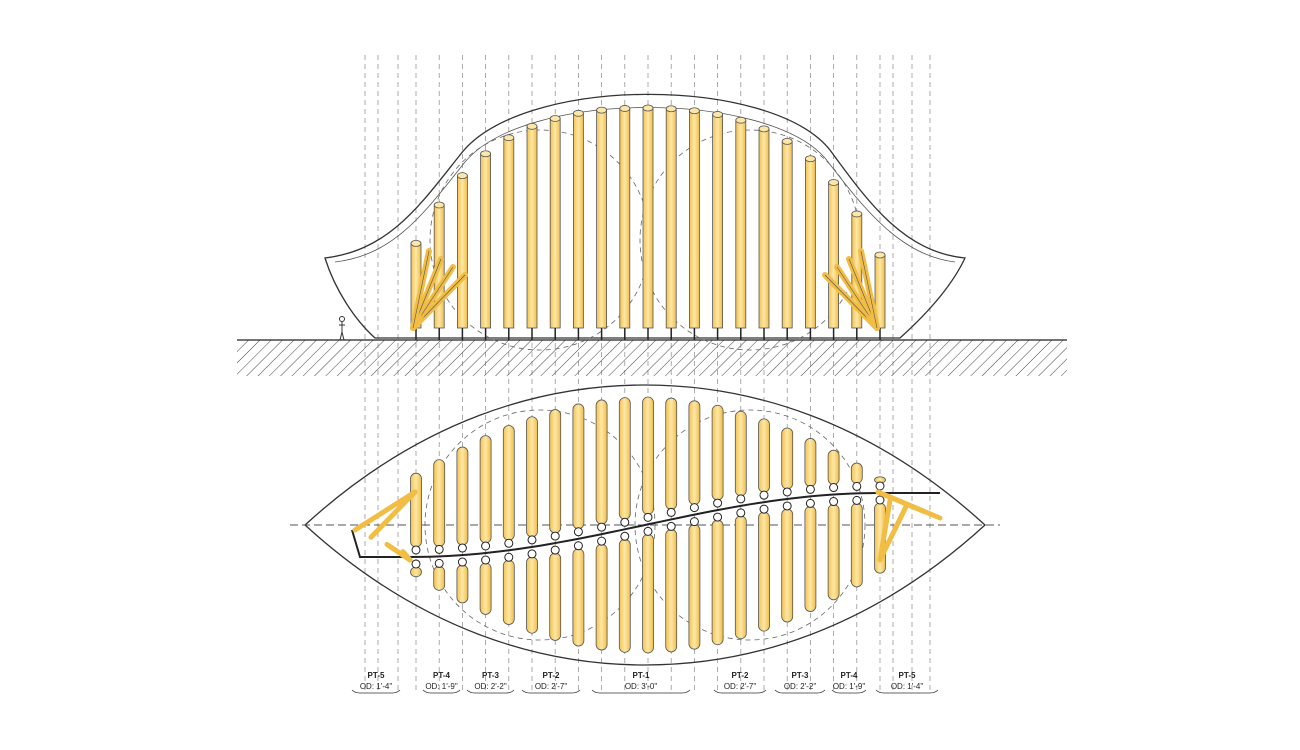 The width and height of the screenshot is (1300, 750). Describe the element at coordinates (641, 675) in the screenshot. I see `pipe-name: PT-1` at that location.